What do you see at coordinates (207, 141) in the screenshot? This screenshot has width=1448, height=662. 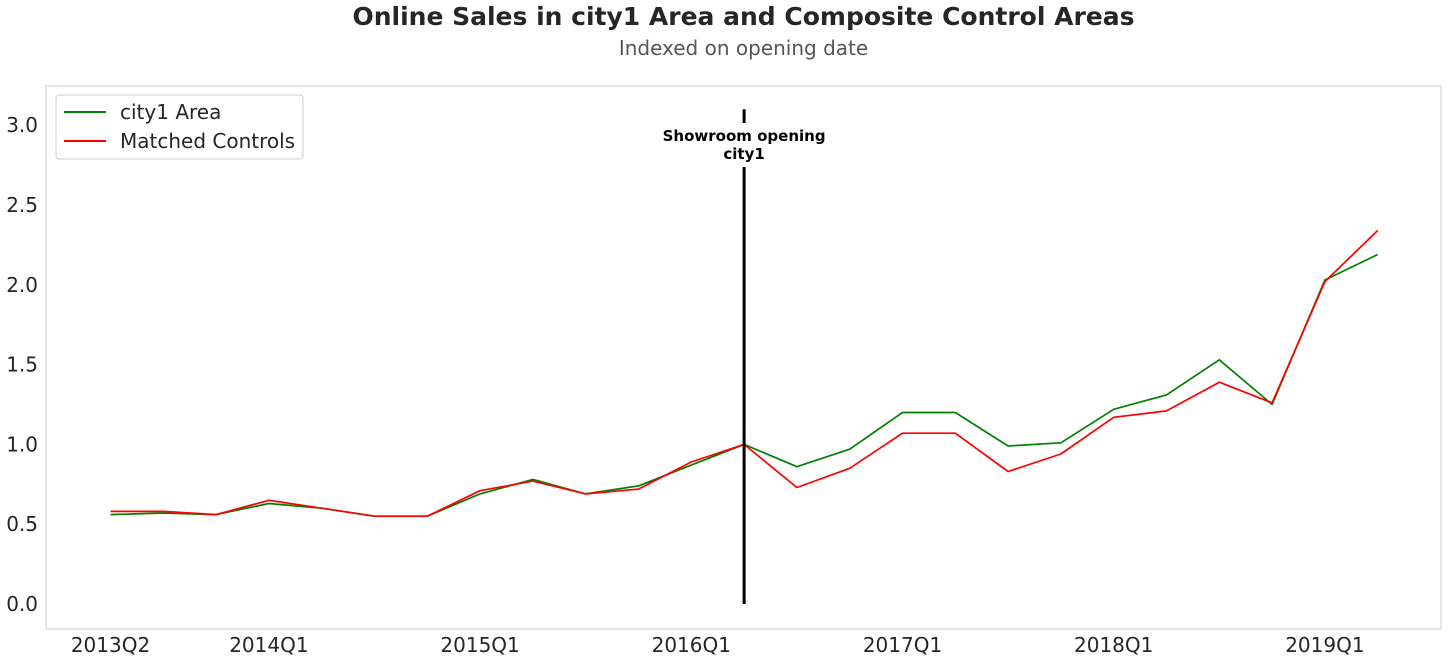 I see `legend-label: Matched Controls` at bounding box center [207, 141].